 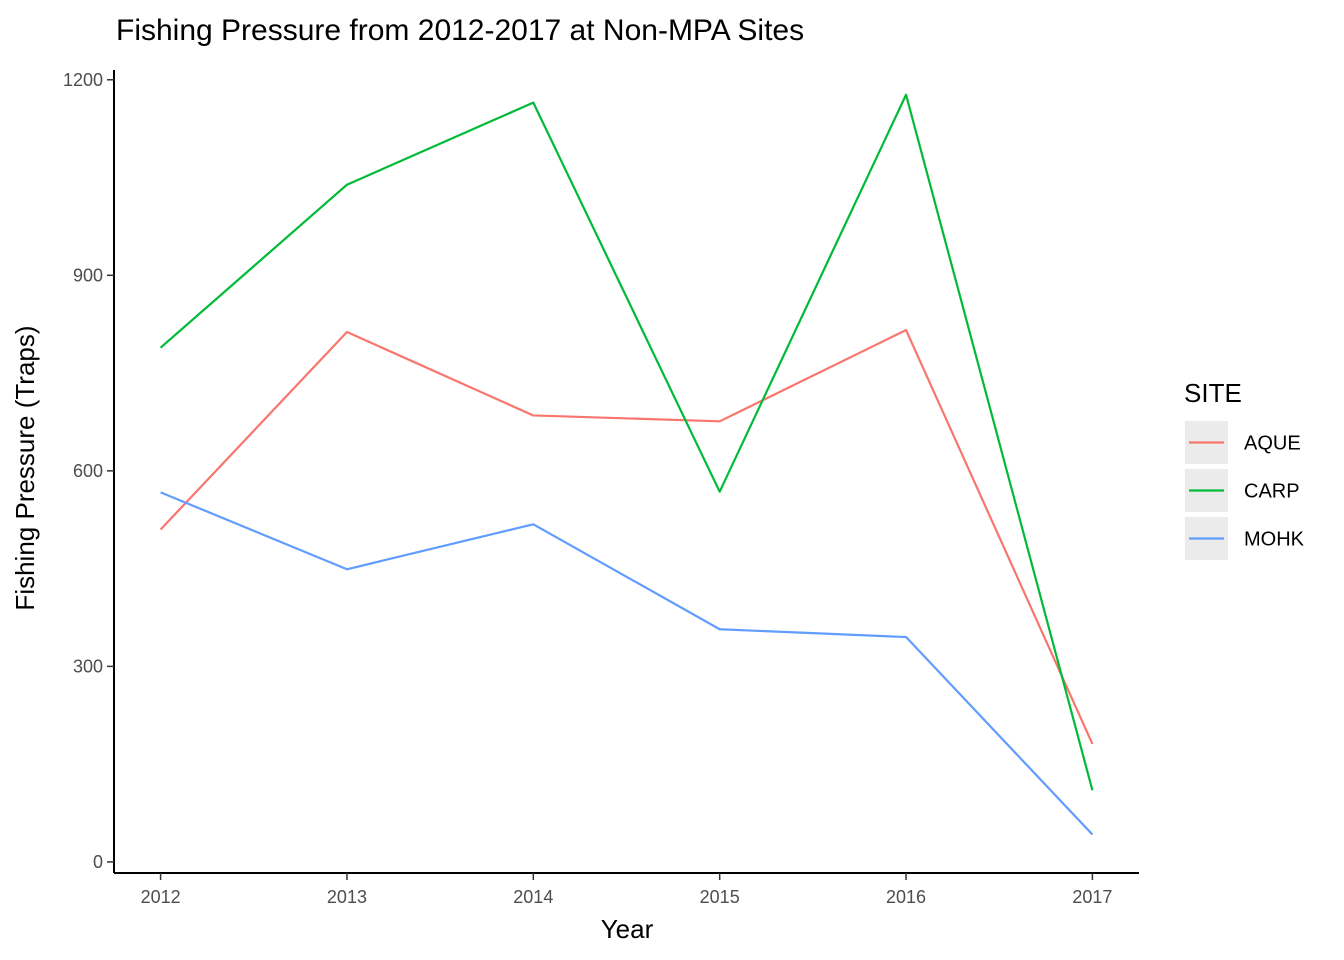 What do you see at coordinates (533, 897) in the screenshot?
I see `x-tick-label: 2014` at bounding box center [533, 897].